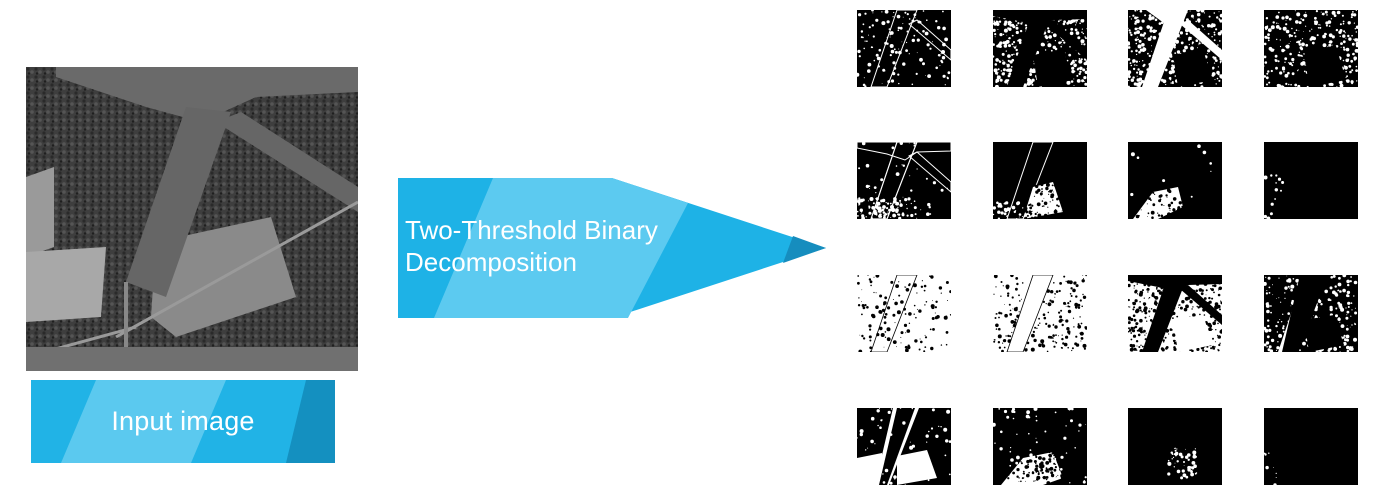  Describe the element at coordinates (192, 219) in the screenshot. I see `input-image` at that location.